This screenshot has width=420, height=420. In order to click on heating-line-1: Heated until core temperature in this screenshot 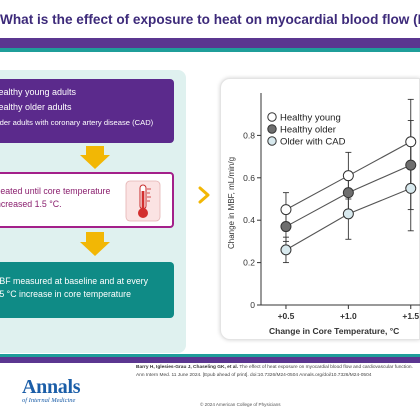, I will do `click(55, 191)`.